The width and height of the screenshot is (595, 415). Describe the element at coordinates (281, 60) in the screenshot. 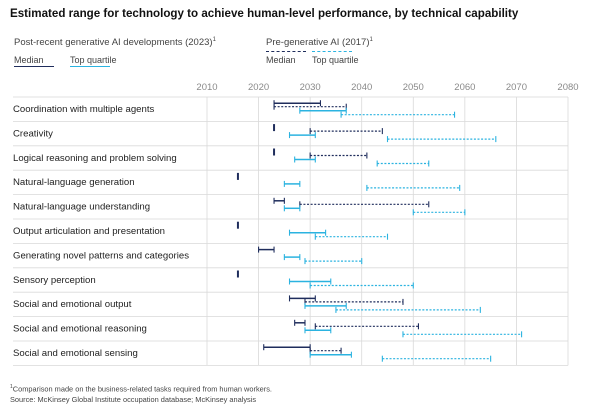

I see `legend-pre-median-label: Median` at that location.